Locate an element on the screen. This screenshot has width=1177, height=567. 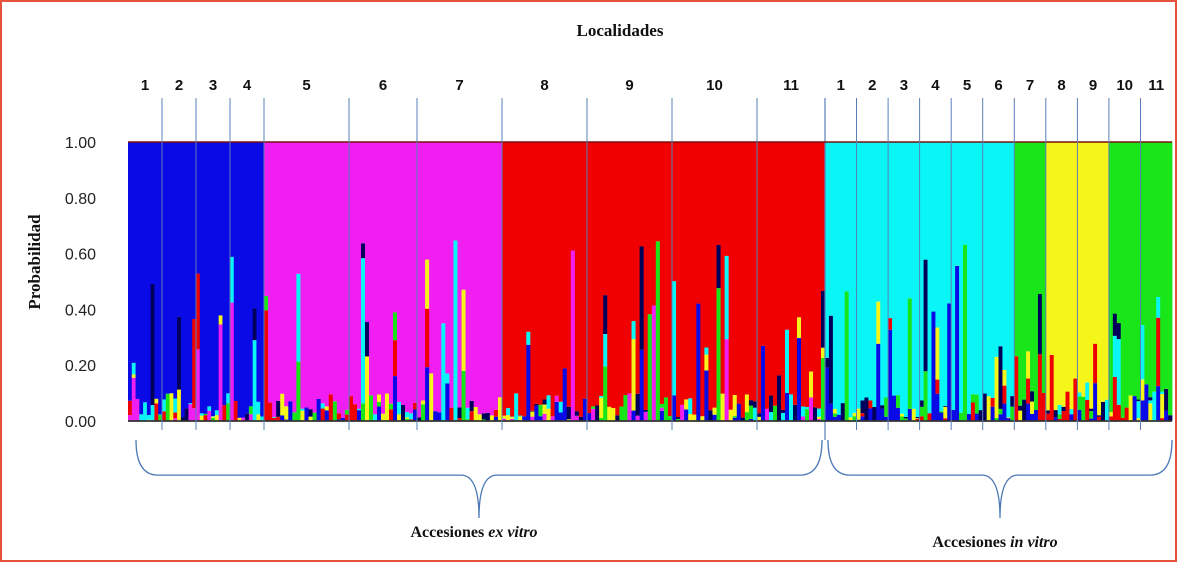
locality-label: 6 is located at coordinates (383, 85).